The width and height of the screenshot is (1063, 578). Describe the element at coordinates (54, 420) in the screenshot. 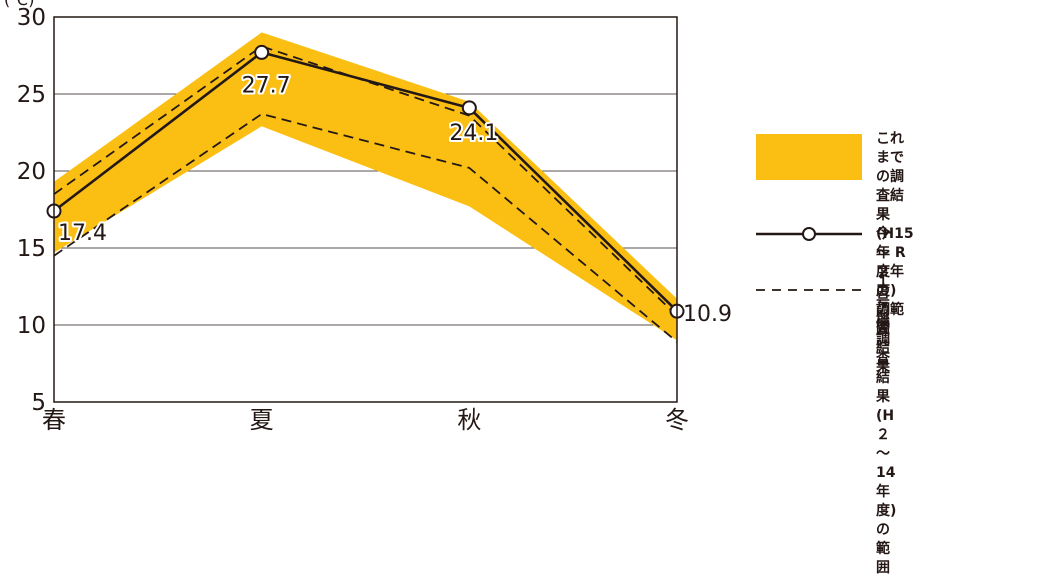

I see `x-tick-春: 春` at that location.